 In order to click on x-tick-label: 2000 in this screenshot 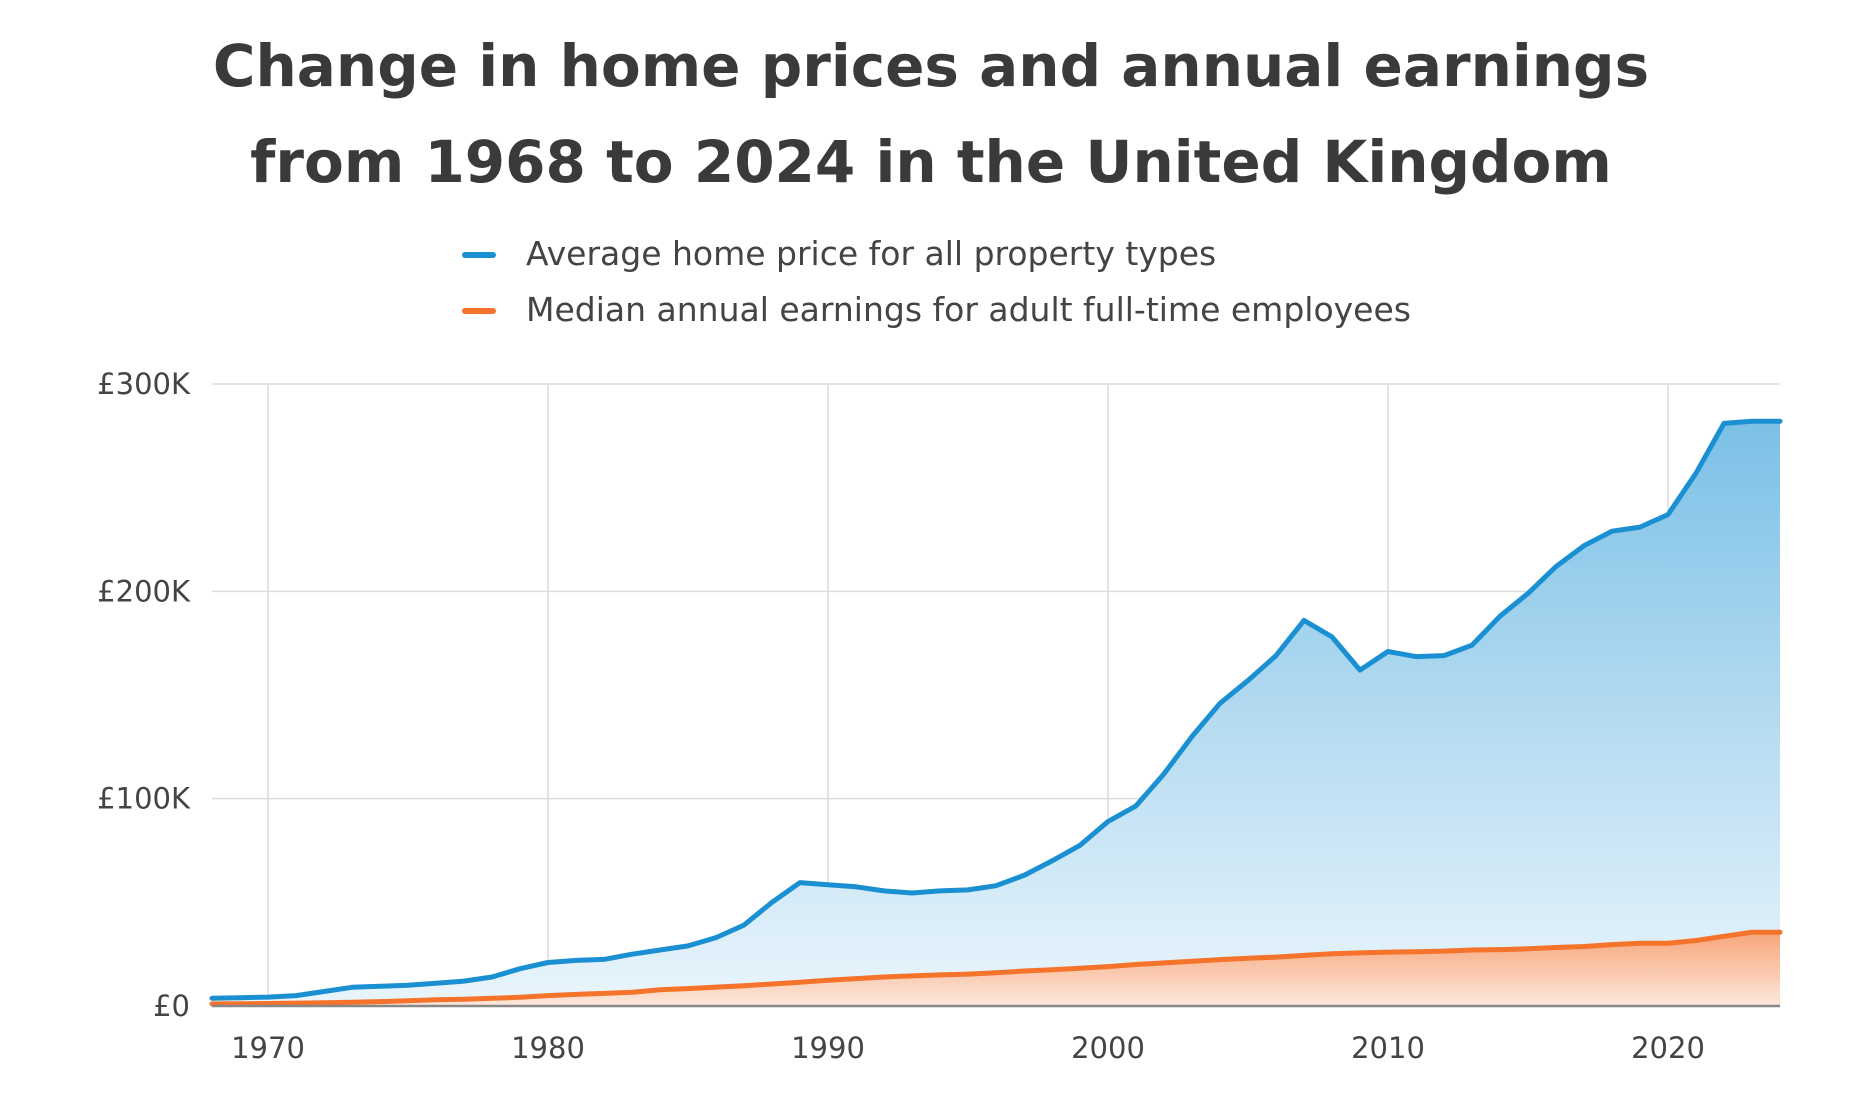, I will do `click(1108, 1048)`.